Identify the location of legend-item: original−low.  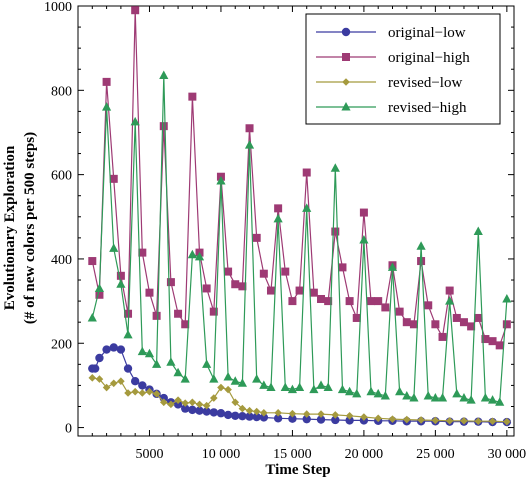
(391, 33).